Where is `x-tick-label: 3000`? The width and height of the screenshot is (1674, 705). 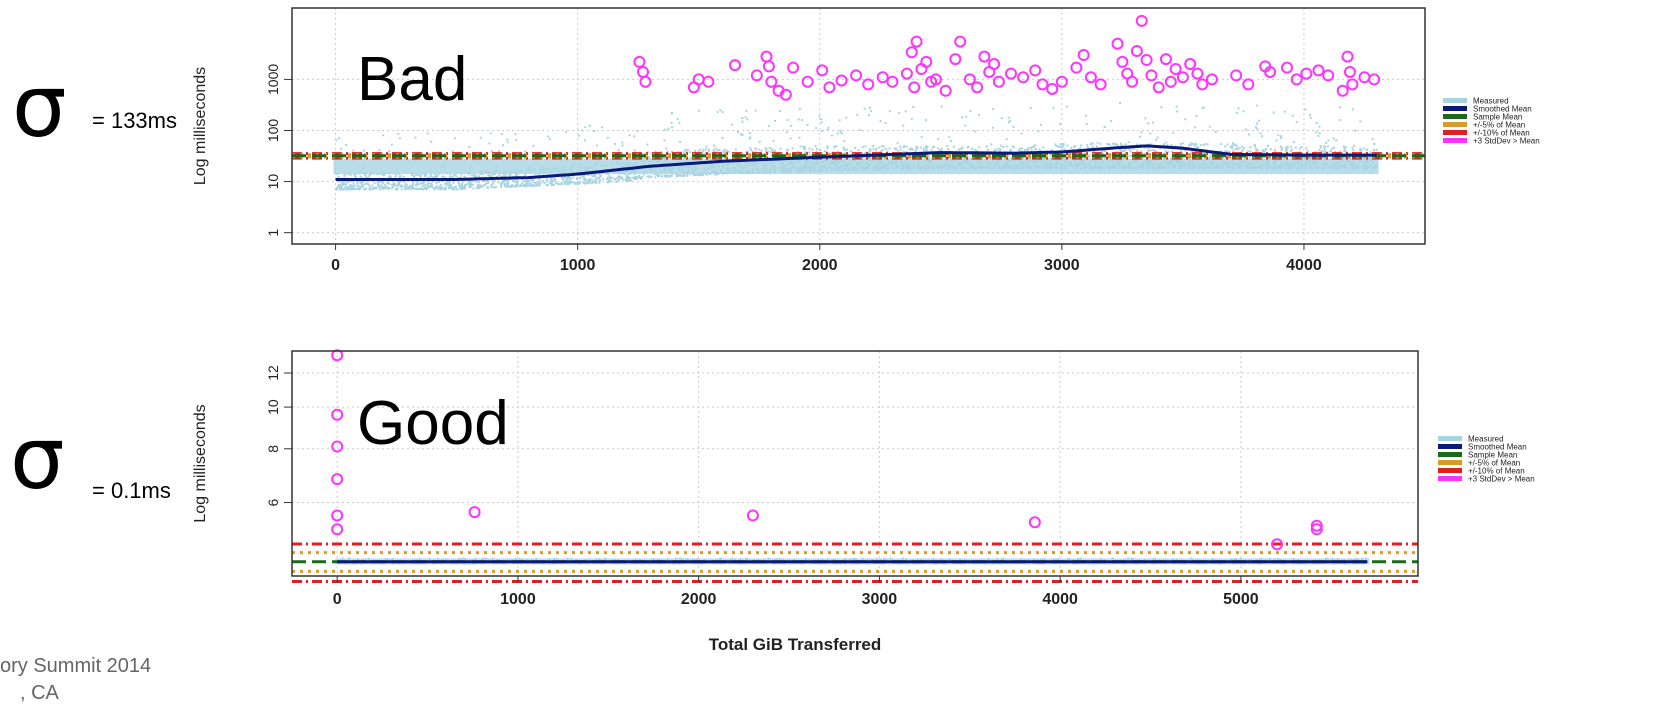 x-tick-label: 3000 is located at coordinates (880, 599).